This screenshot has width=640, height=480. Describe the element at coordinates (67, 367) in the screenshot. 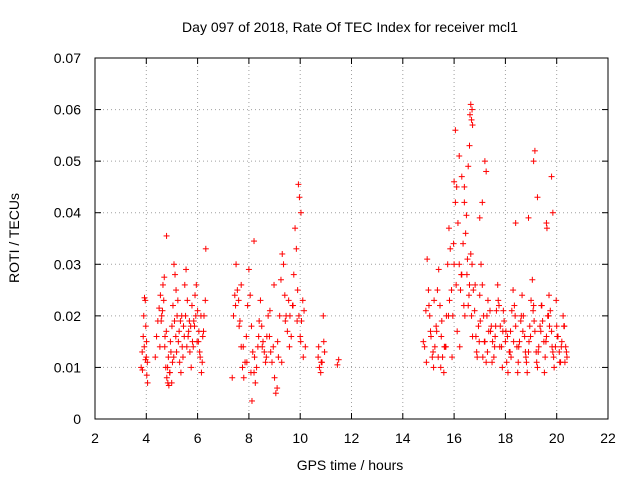

I see `y-tick-label: 0.01` at that location.